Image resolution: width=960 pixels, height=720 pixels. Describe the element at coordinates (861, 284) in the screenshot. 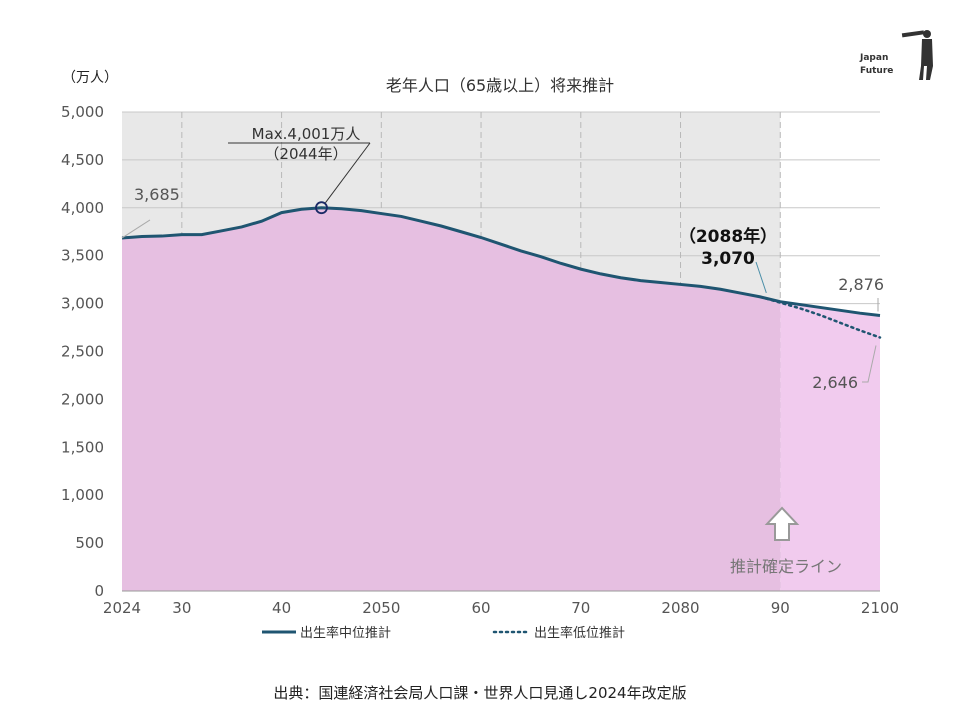

I see `end-median-label: 2,876` at that location.